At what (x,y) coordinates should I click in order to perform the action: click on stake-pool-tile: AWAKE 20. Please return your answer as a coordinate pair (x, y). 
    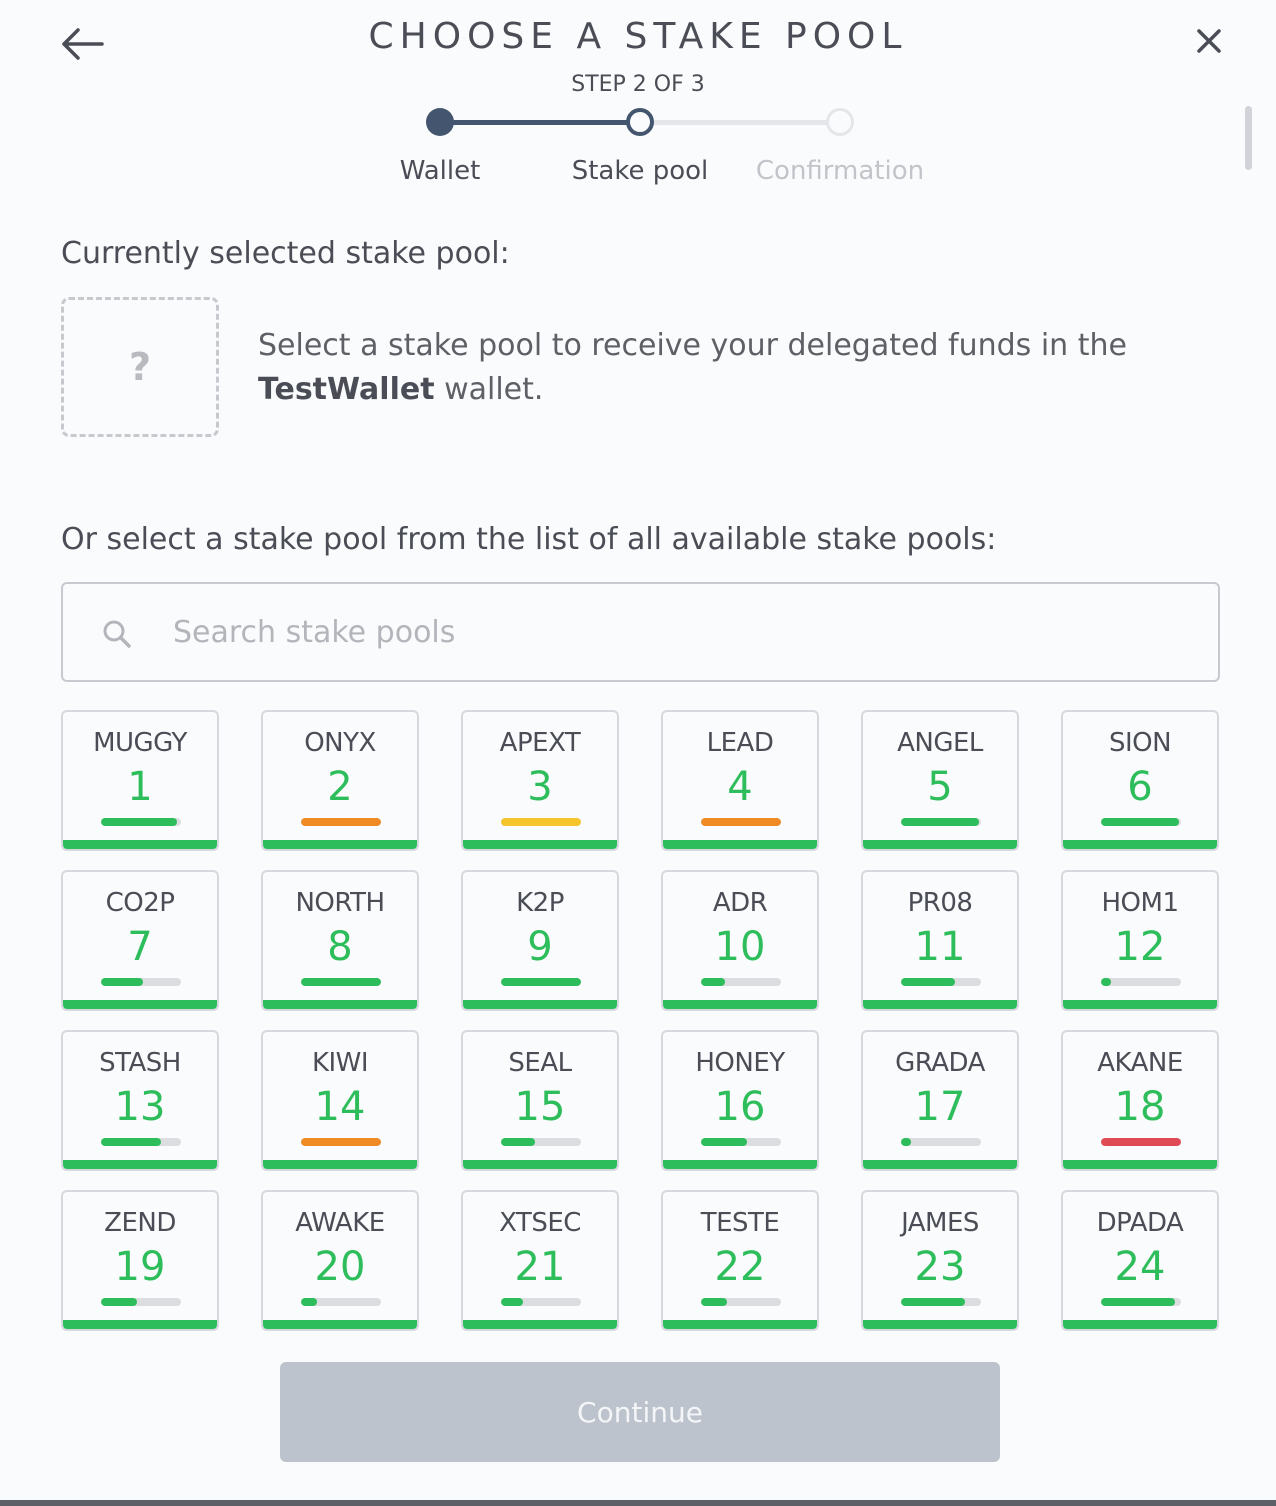
    Looking at the image, I should click on (340, 1260).